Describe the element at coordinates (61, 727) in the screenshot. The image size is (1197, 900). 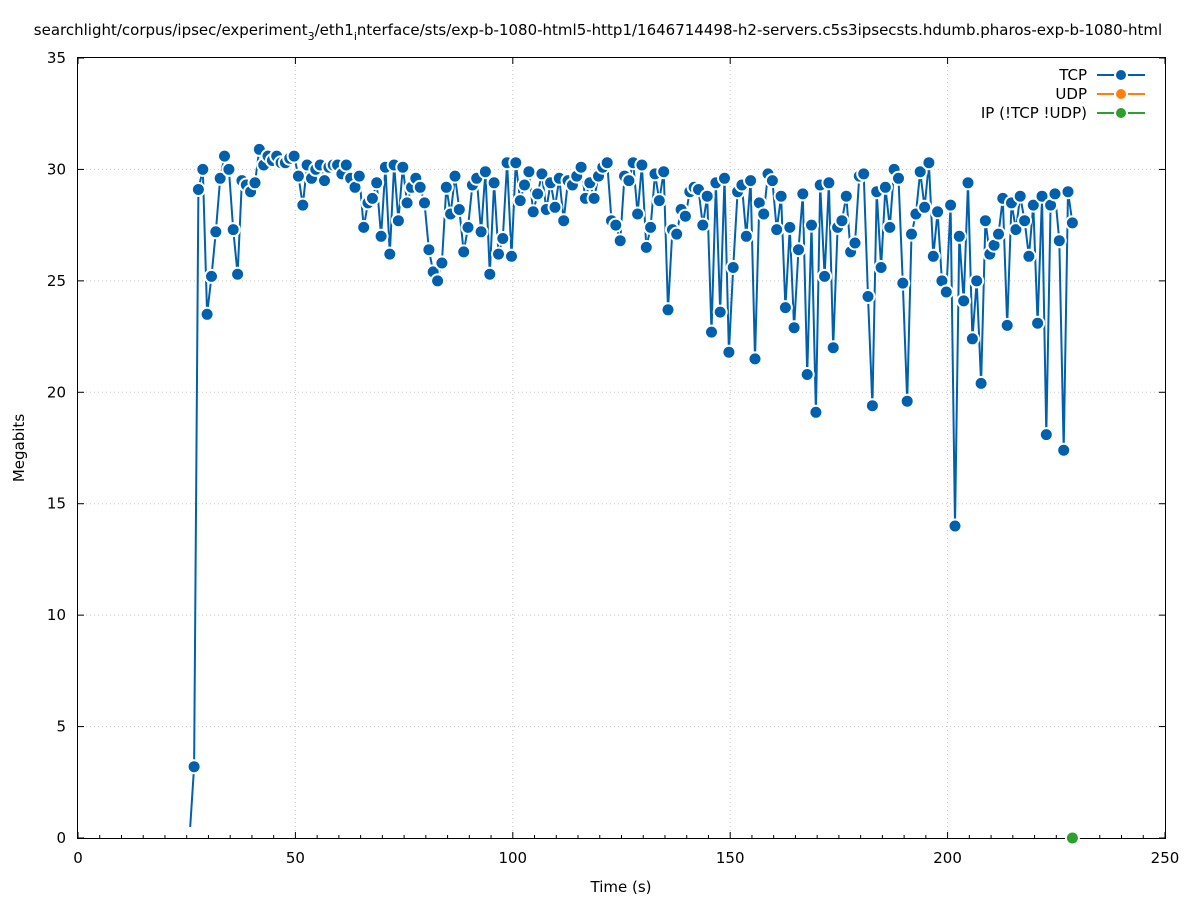
I see `y-tick-label: 5` at that location.